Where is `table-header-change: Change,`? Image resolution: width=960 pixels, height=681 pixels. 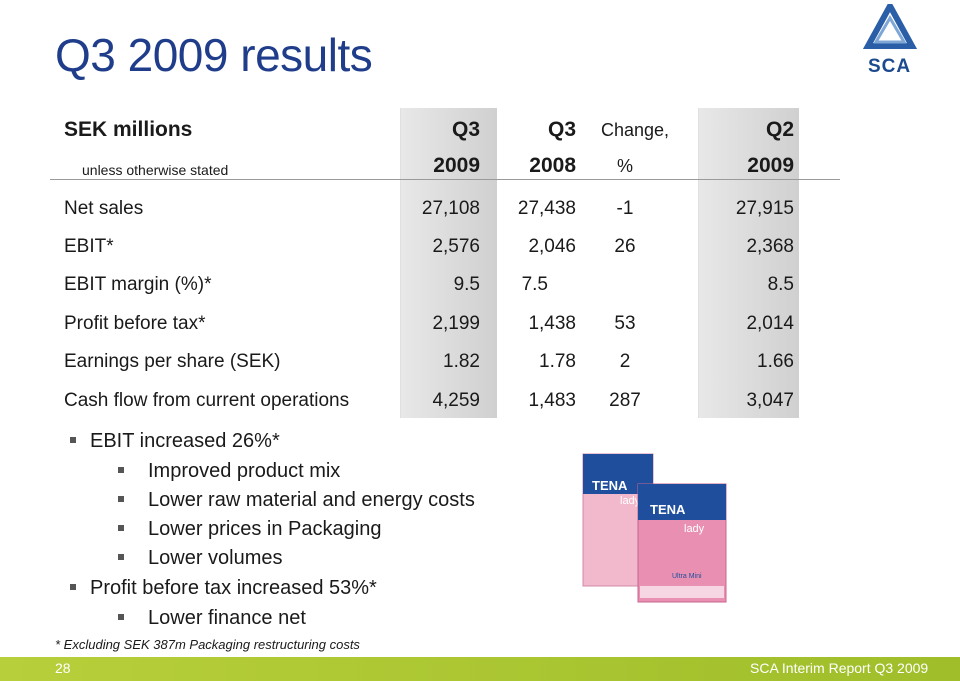
table-header-change: Change, is located at coordinates (635, 130).